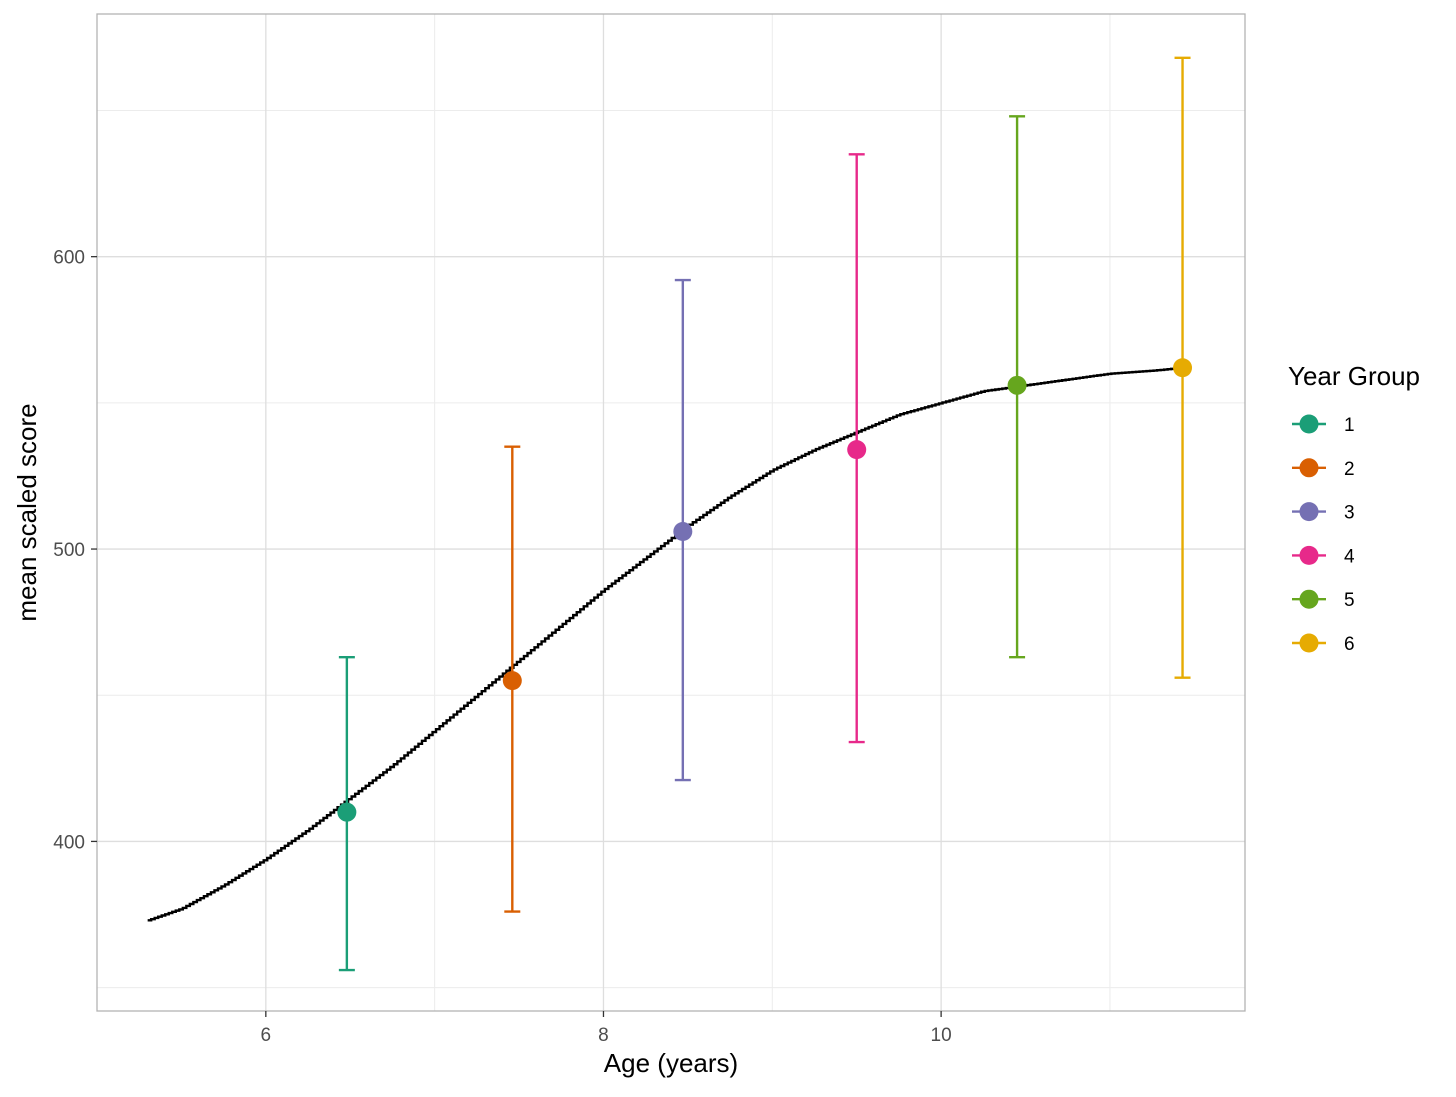 The image size is (1456, 1097). I want to click on legend-label: 3, so click(1349, 513).